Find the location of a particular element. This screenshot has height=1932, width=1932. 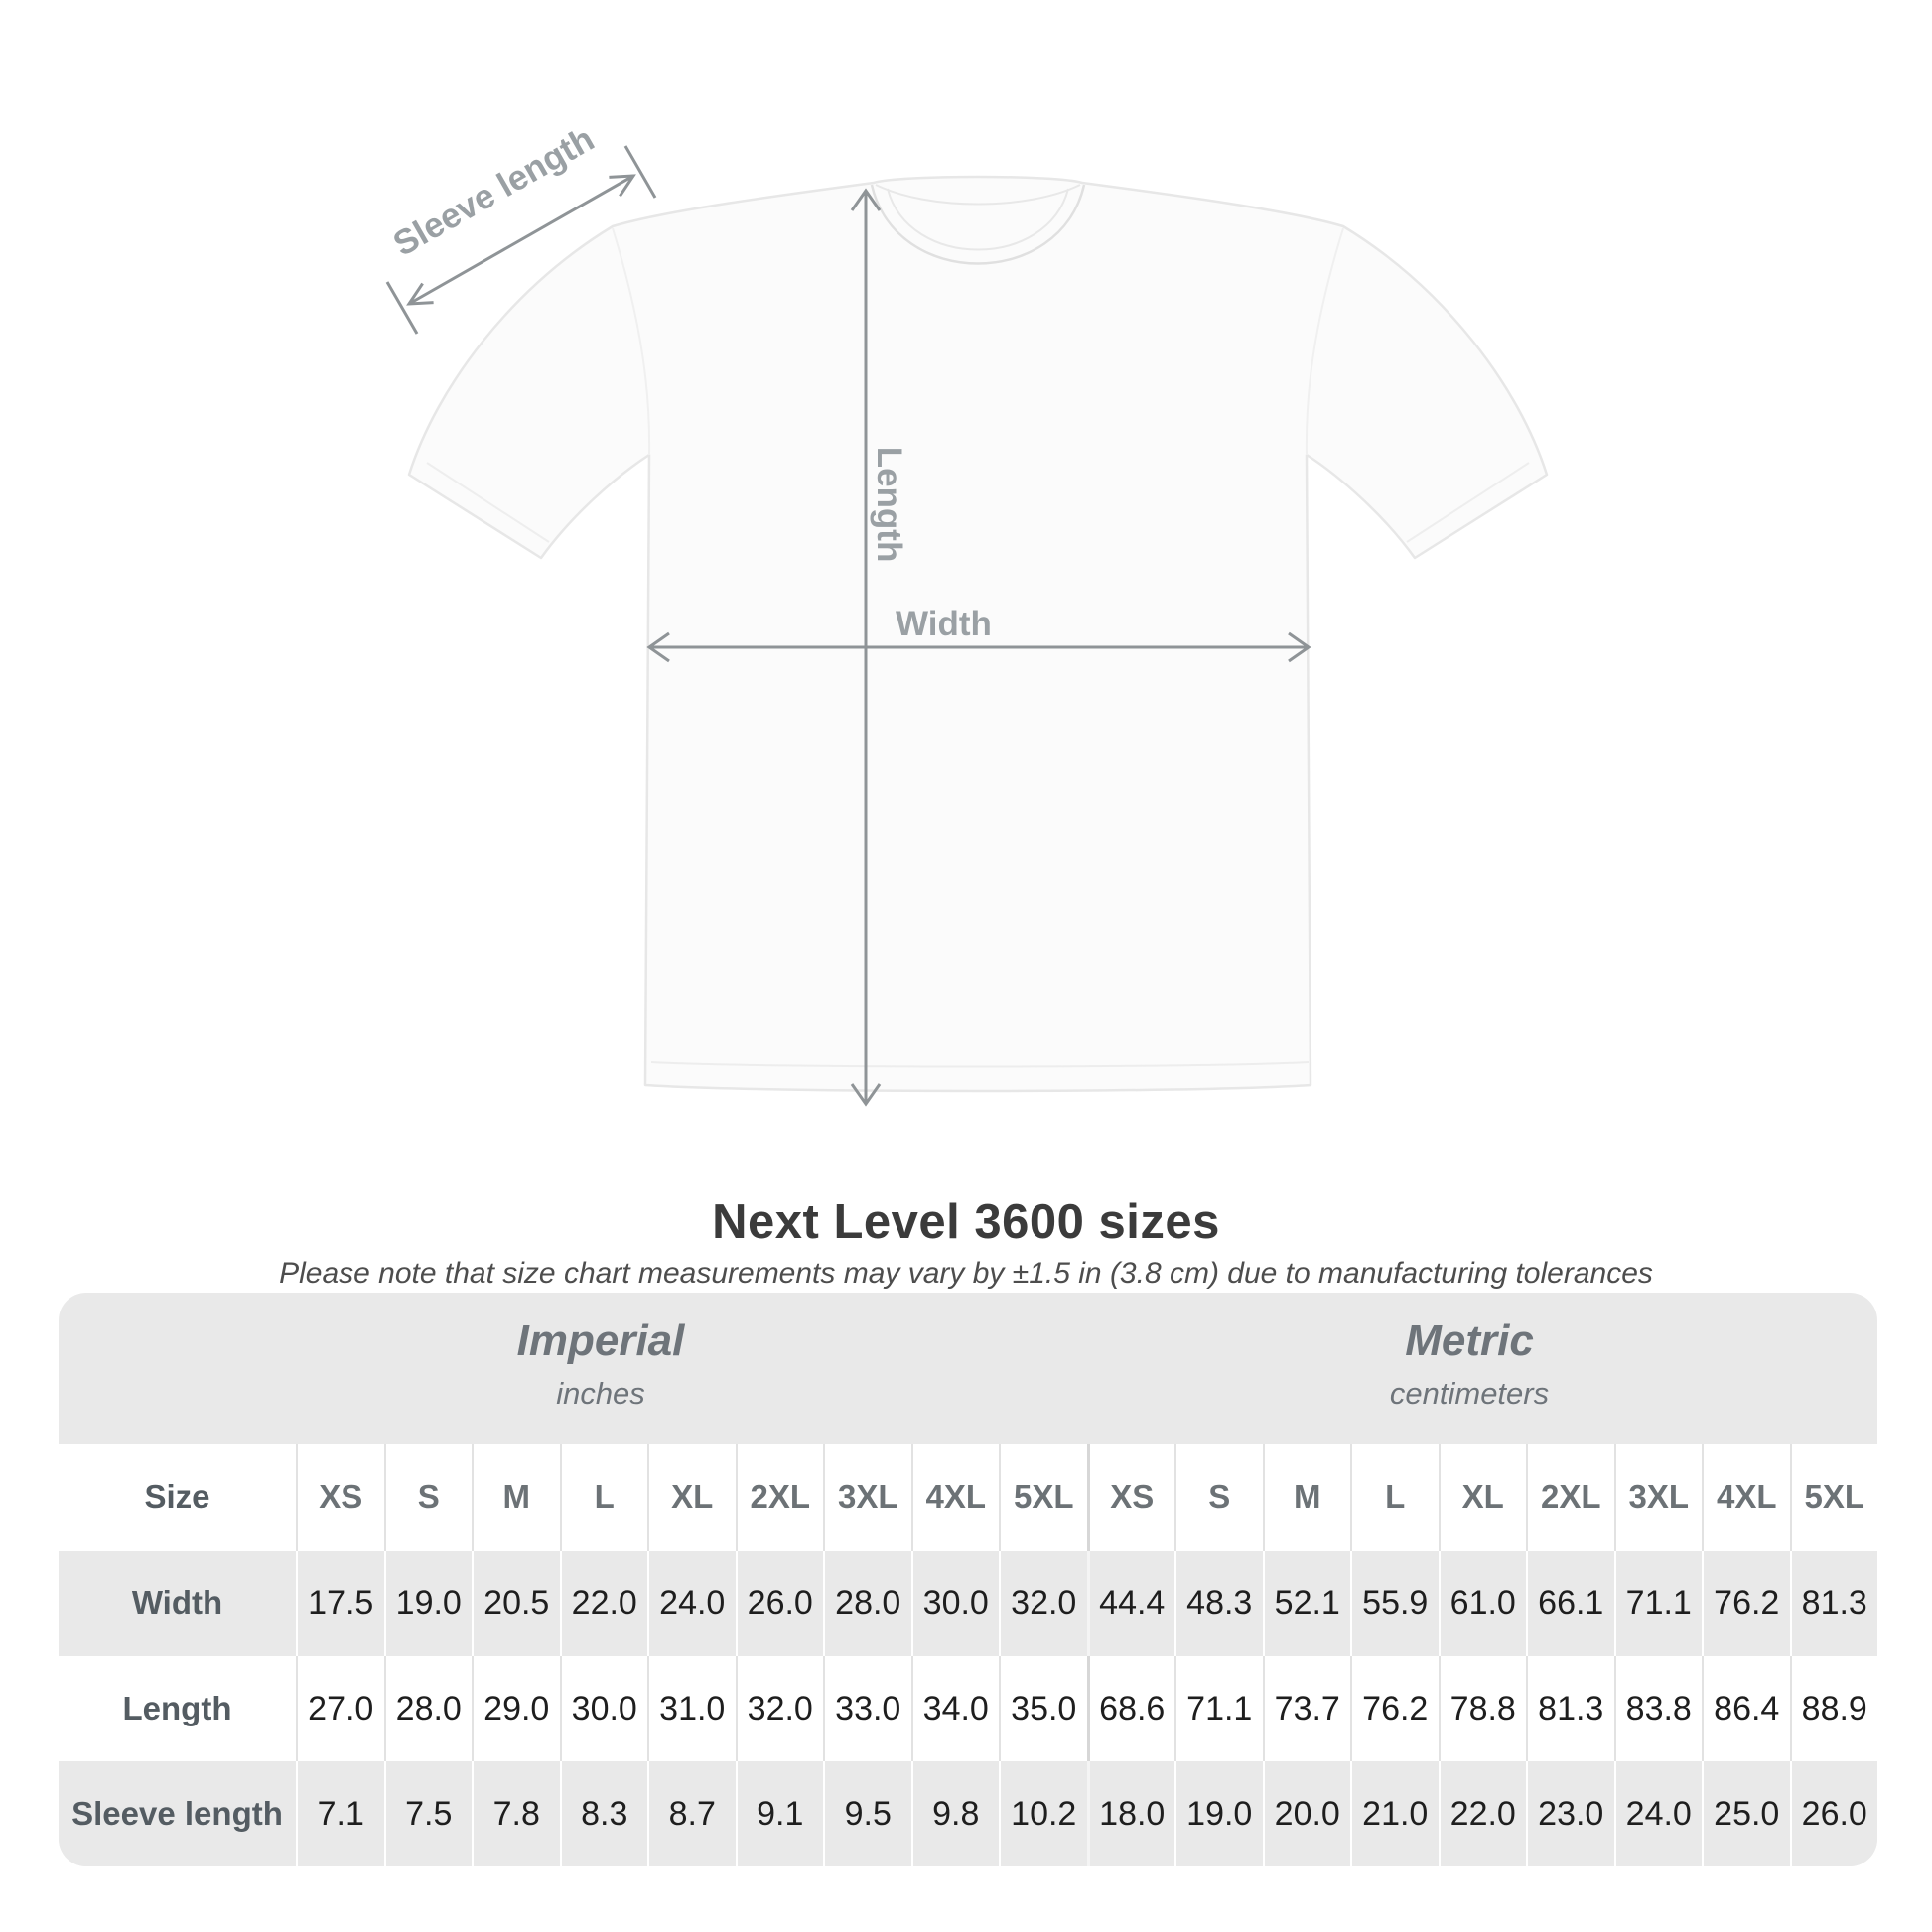

collar-back-curve is located at coordinates (978, 195).